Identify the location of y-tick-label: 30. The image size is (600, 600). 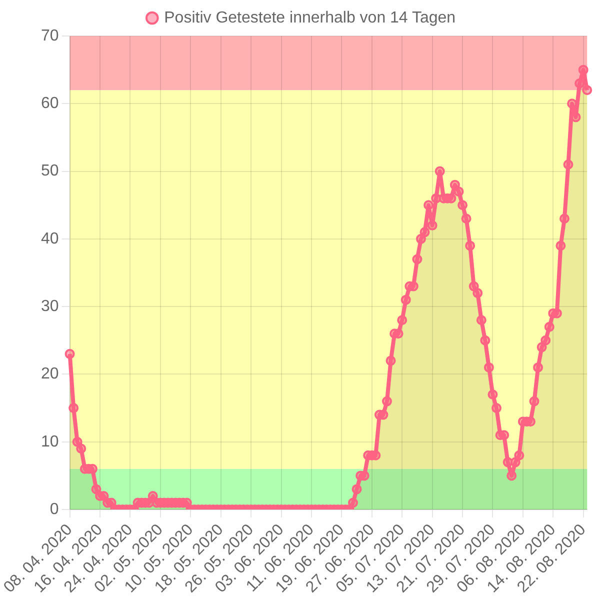
(50, 306).